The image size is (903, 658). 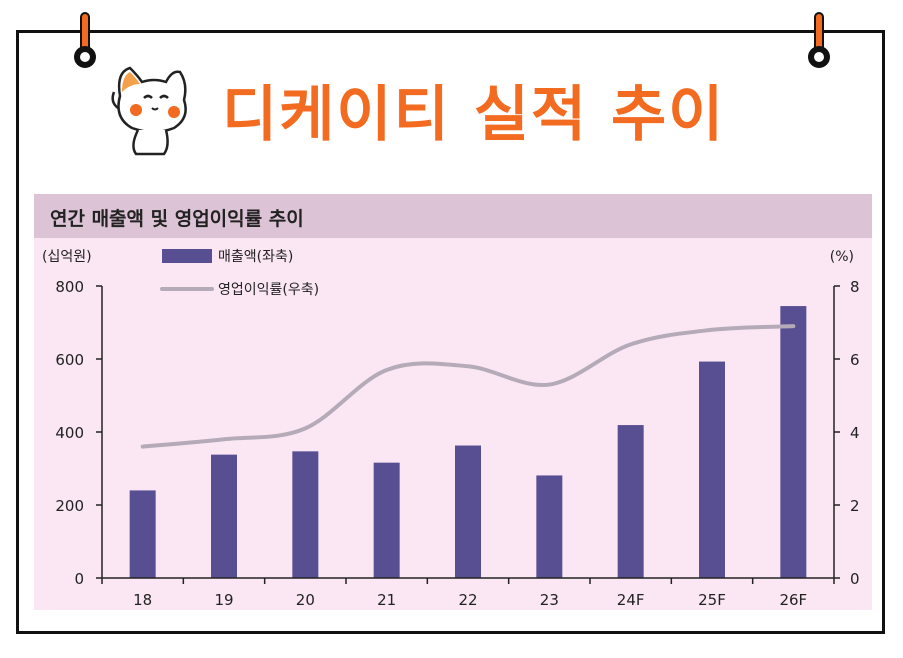 What do you see at coordinates (467, 600) in the screenshot?
I see `x-tick-label: 22` at bounding box center [467, 600].